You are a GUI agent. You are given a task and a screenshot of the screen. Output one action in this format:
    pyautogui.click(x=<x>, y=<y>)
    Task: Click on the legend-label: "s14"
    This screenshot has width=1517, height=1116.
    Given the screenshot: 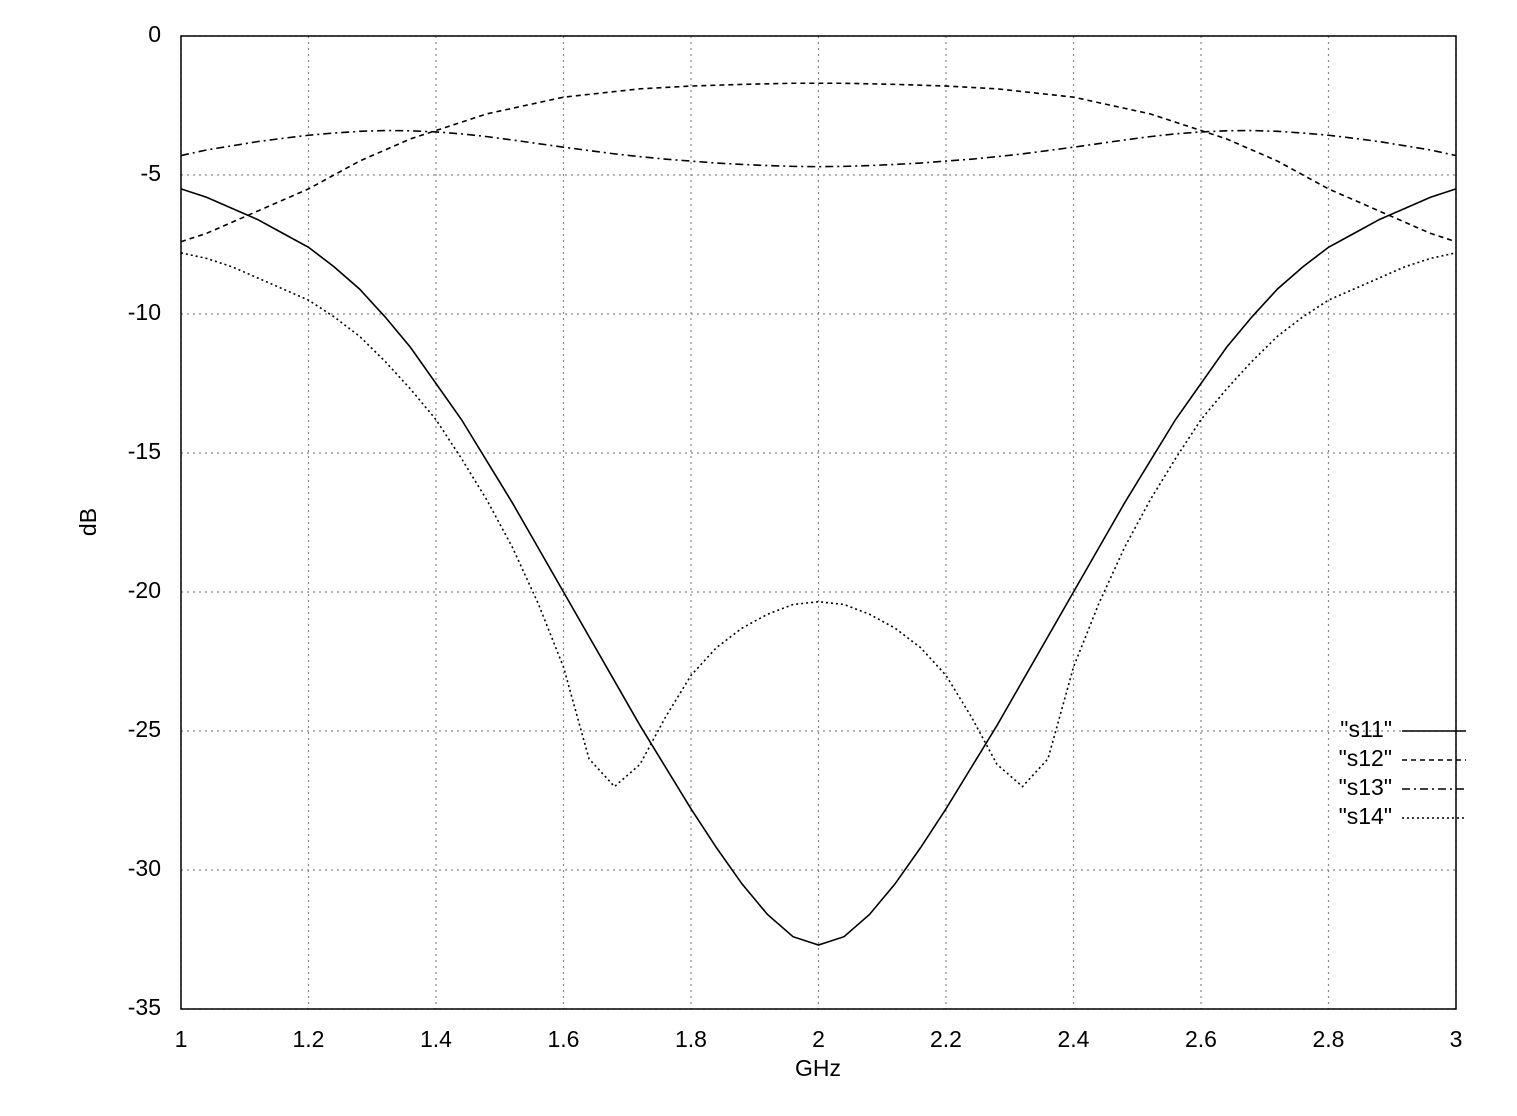 What is the action you would take?
    pyautogui.click(x=1365, y=816)
    